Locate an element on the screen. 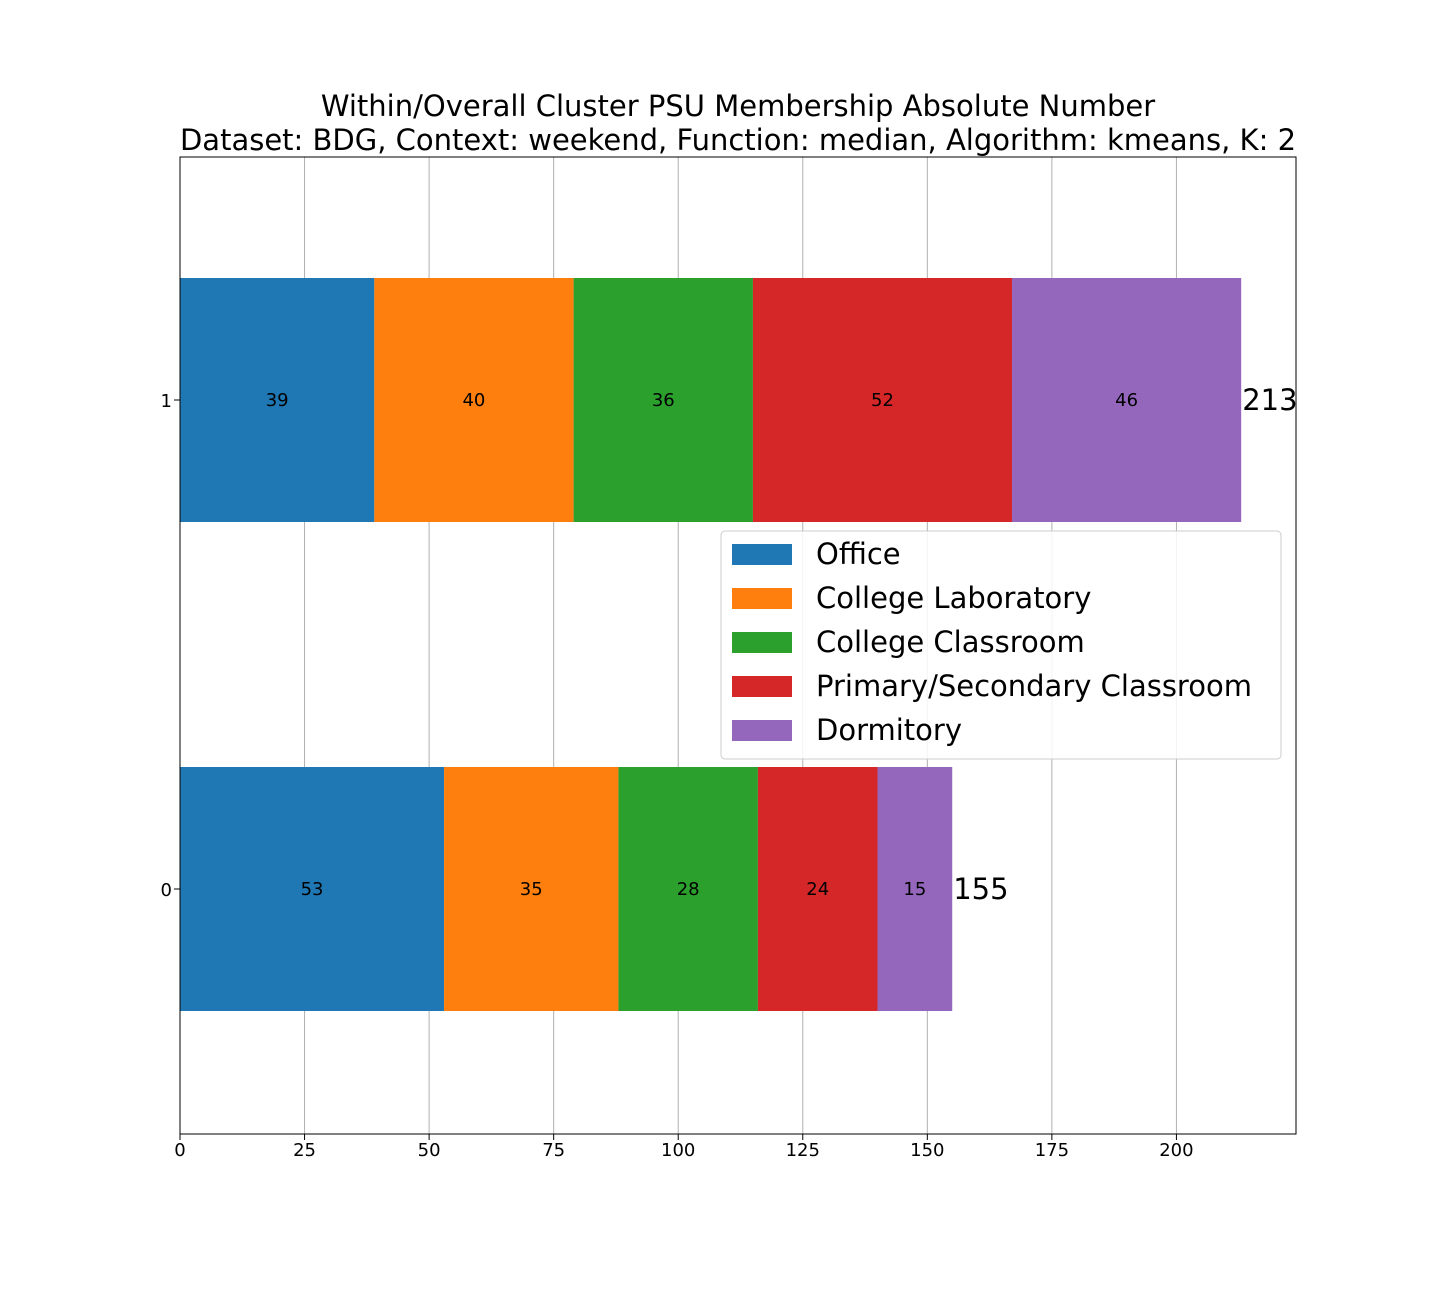 The image size is (1440, 1296). bar-label-1-series-0: 39 is located at coordinates (277, 400).